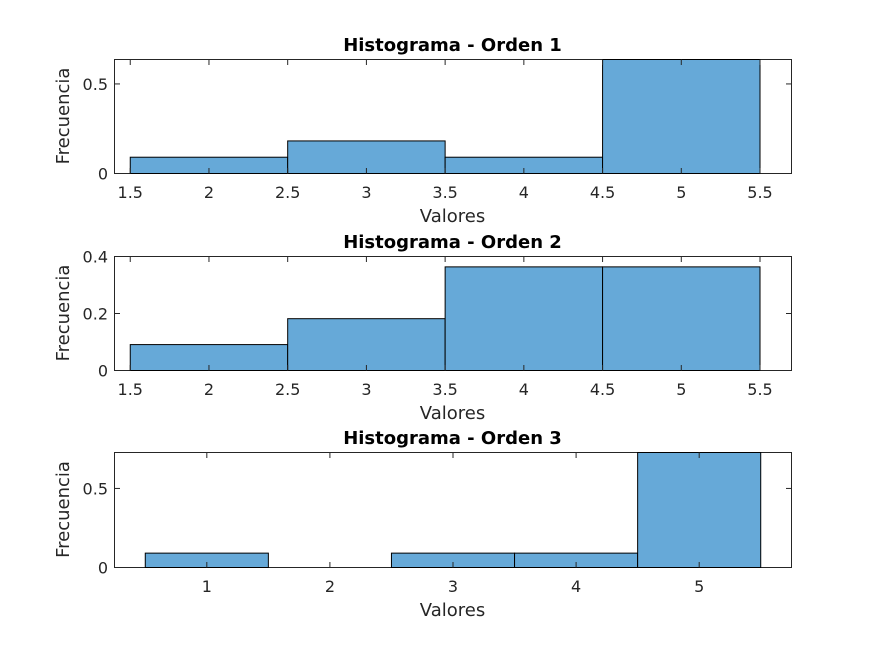  Describe the element at coordinates (452, 438) in the screenshot. I see `chart-title: Histograma - Orden 3` at that location.